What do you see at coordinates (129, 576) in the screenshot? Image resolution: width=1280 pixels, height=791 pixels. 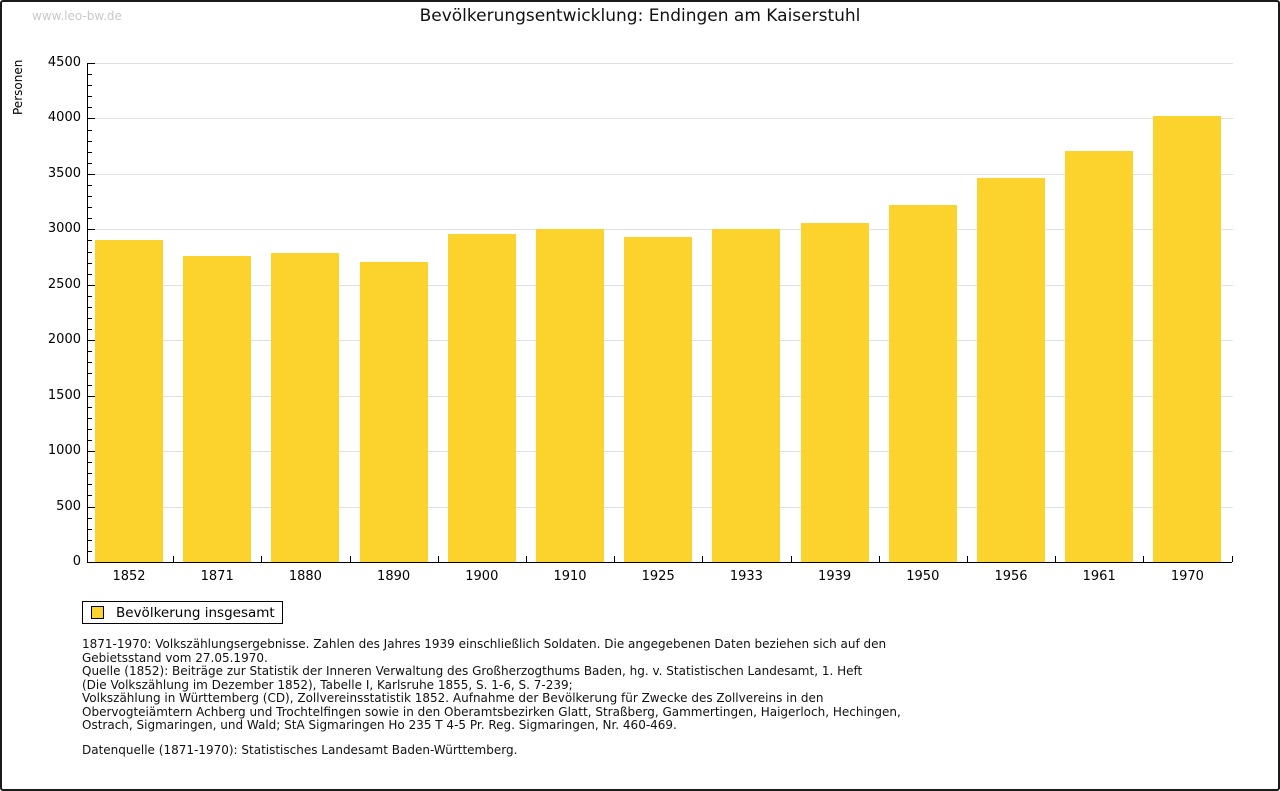 I see `x-tick-label: 1852` at bounding box center [129, 576].